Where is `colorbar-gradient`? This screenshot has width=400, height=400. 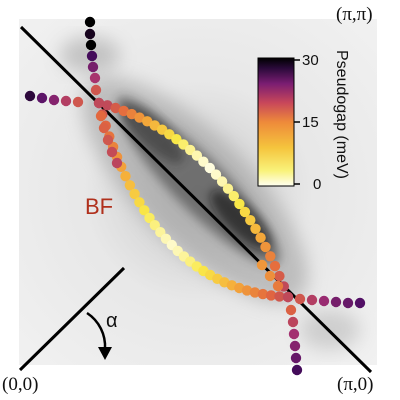 colorbar-gradient is located at coordinates (276, 122).